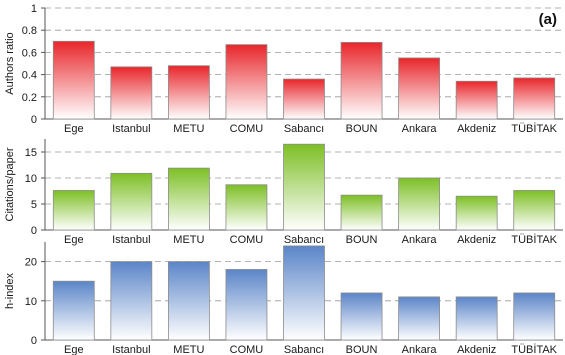 This screenshot has height=355, width=565. I want to click on y-tick-label: 0.6, so click(29, 53).